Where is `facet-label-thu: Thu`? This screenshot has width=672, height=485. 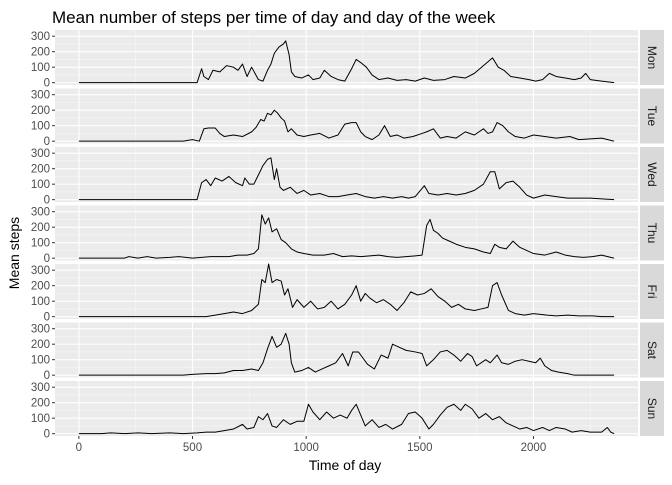
facet-label-thu: Thu is located at coordinates (652, 233).